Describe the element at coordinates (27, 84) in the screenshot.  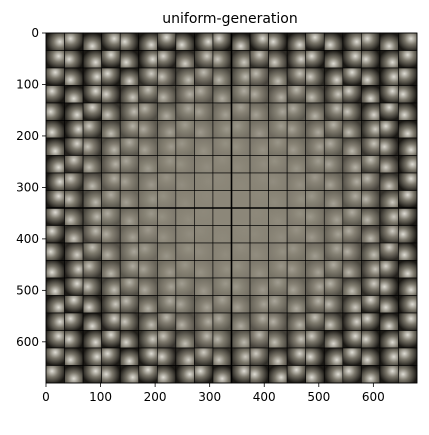
I see `y-tick-label: 100` at that location.